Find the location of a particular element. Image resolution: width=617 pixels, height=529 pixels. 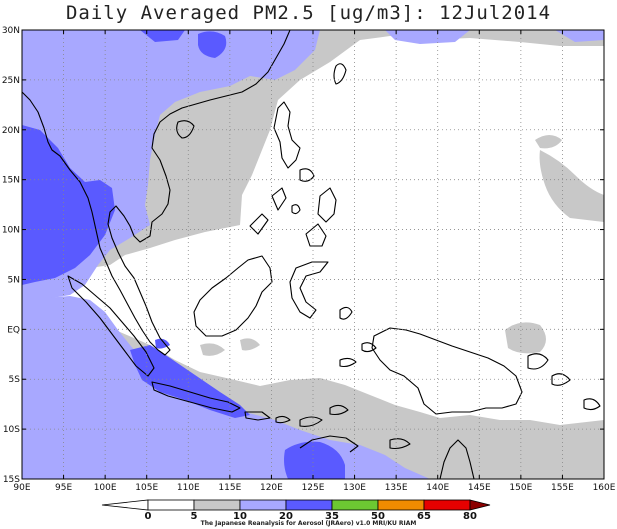

lat-tick-label: 30N is located at coordinates (11, 31).